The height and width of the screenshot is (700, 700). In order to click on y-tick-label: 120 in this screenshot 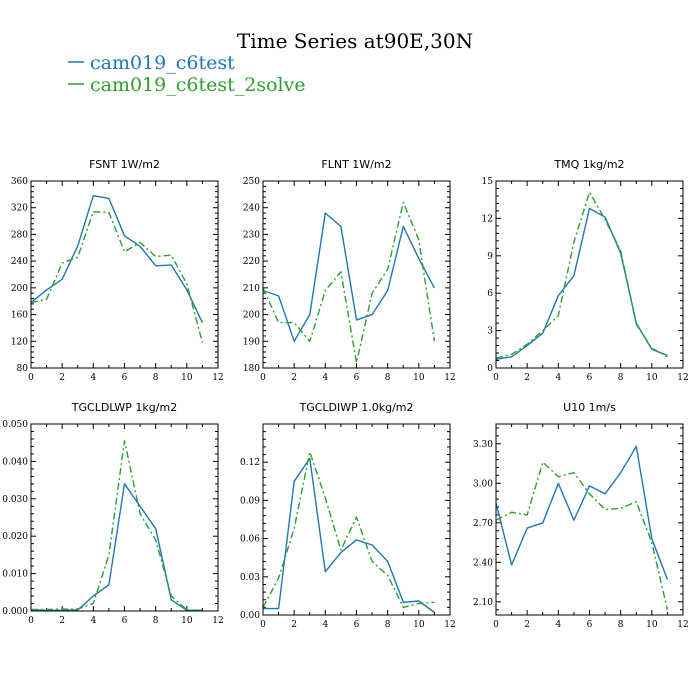, I will do `click(19, 342)`.